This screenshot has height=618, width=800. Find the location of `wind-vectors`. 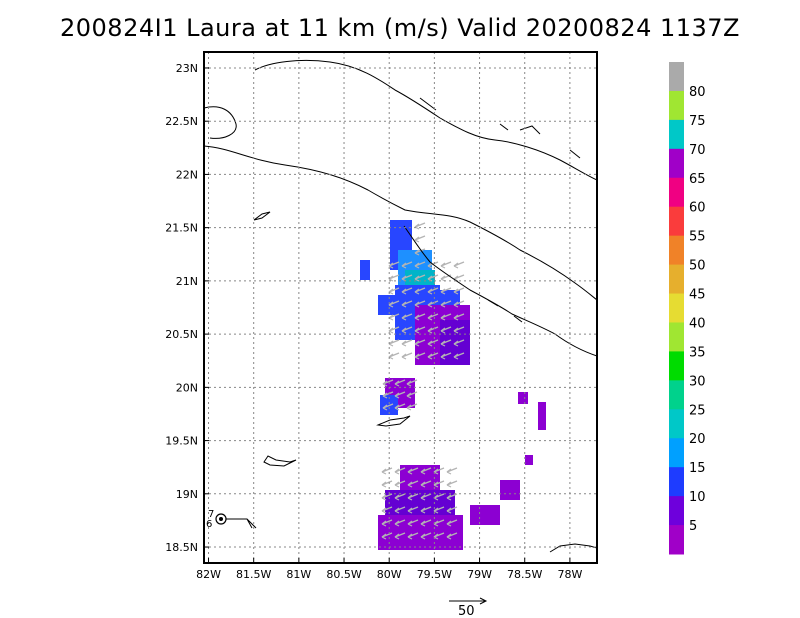

wind-vectors is located at coordinates (423, 381).